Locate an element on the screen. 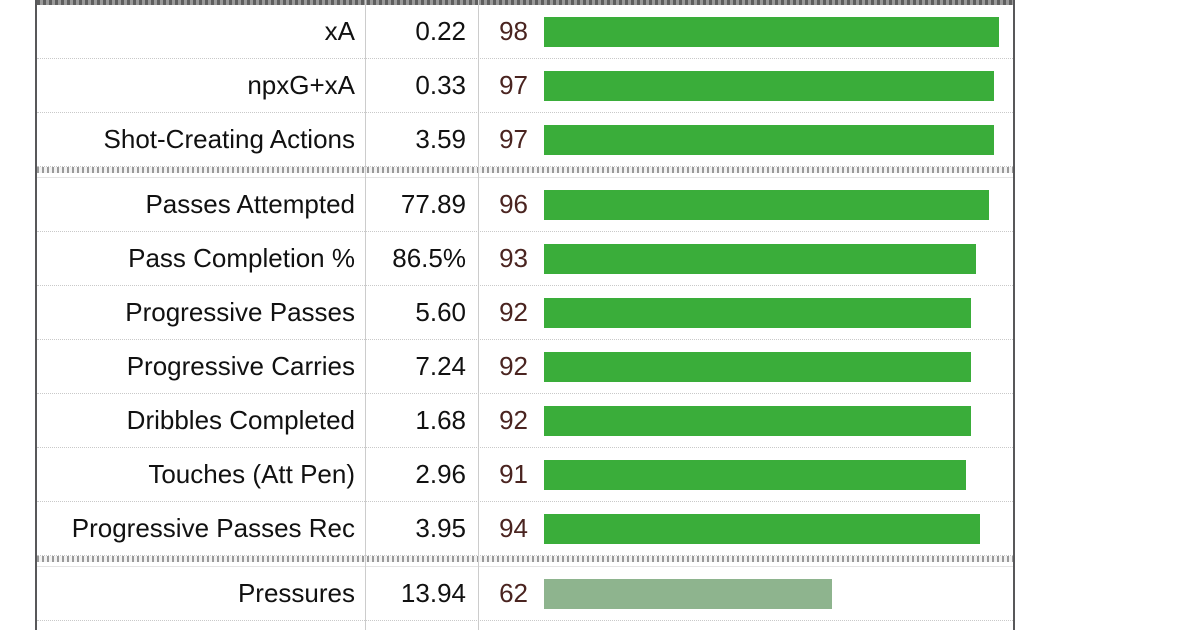 The width and height of the screenshot is (1200, 630). table-row: Passes Attempted 77.89 96 is located at coordinates (525, 205).